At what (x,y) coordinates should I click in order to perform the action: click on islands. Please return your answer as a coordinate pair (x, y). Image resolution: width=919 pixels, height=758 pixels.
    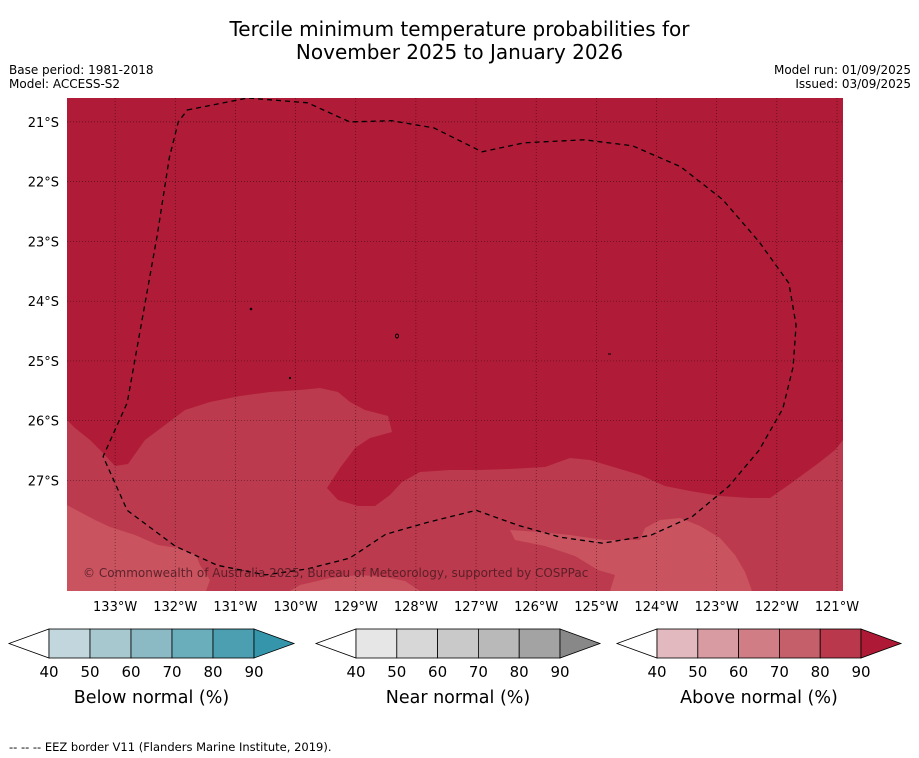
    Looking at the image, I should click on (430, 343).